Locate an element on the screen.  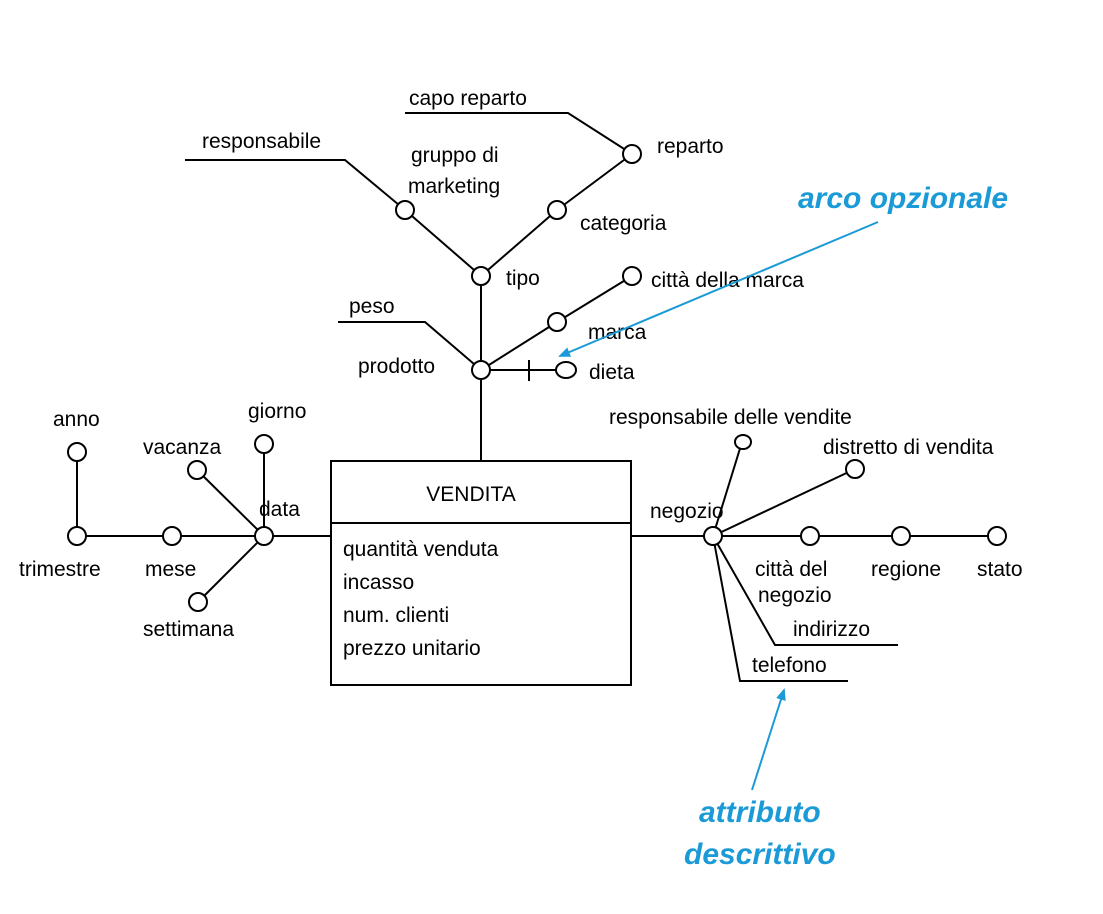
label-capo-reparto: capo reparto is located at coordinates (468, 98).